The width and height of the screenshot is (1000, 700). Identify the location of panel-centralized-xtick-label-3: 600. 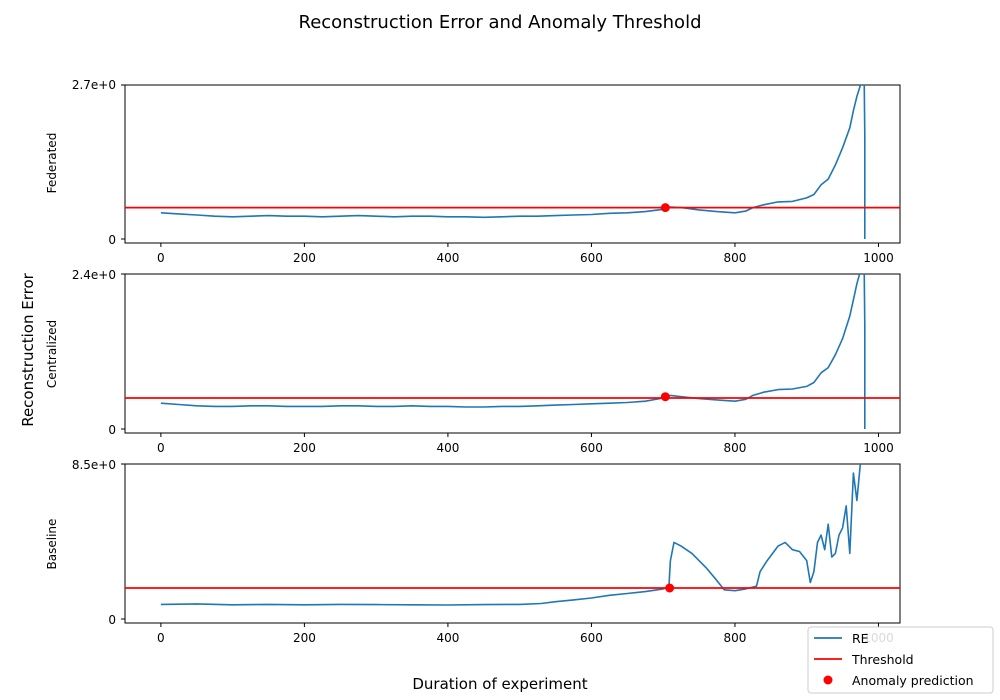
(591, 448).